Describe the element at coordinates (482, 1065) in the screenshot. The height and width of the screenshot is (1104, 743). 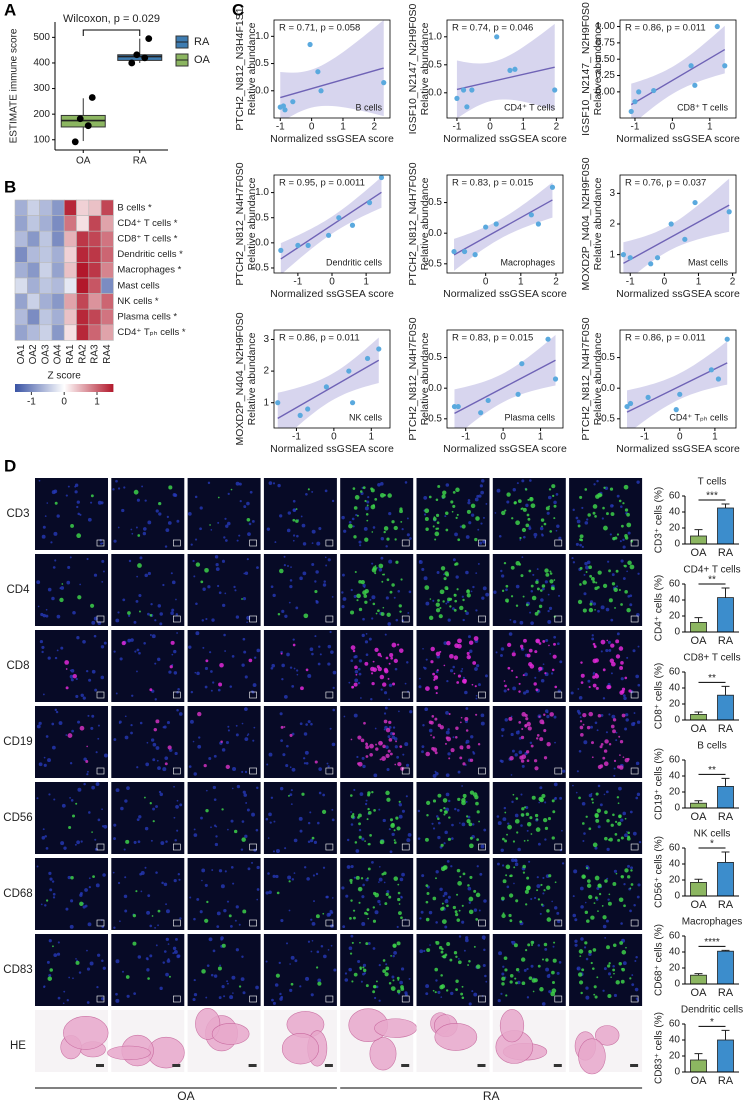
I see `scale-bar` at that location.